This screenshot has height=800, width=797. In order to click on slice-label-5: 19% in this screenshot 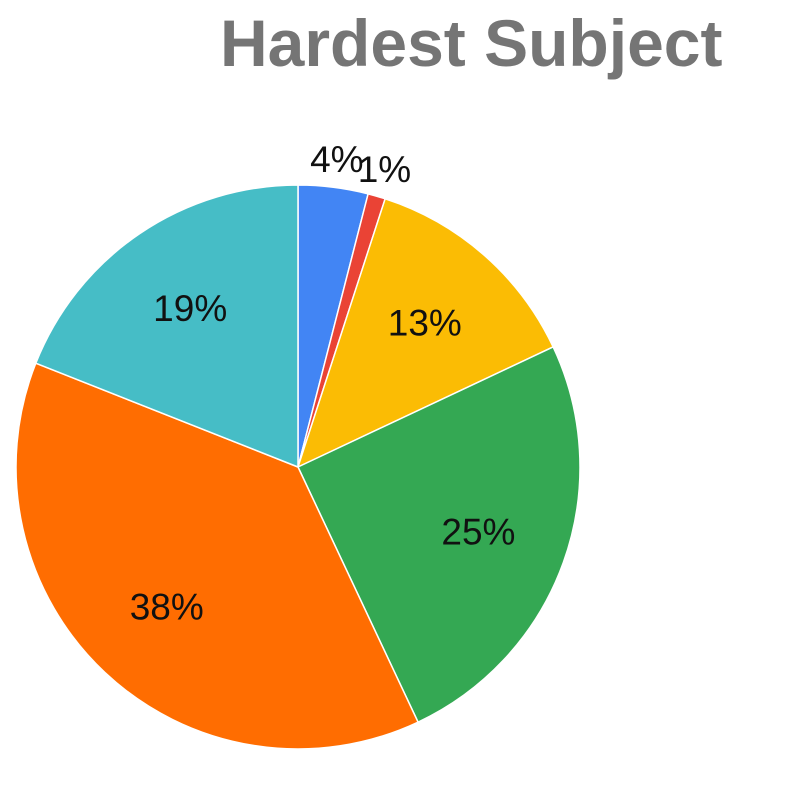, I will do `click(190, 308)`.